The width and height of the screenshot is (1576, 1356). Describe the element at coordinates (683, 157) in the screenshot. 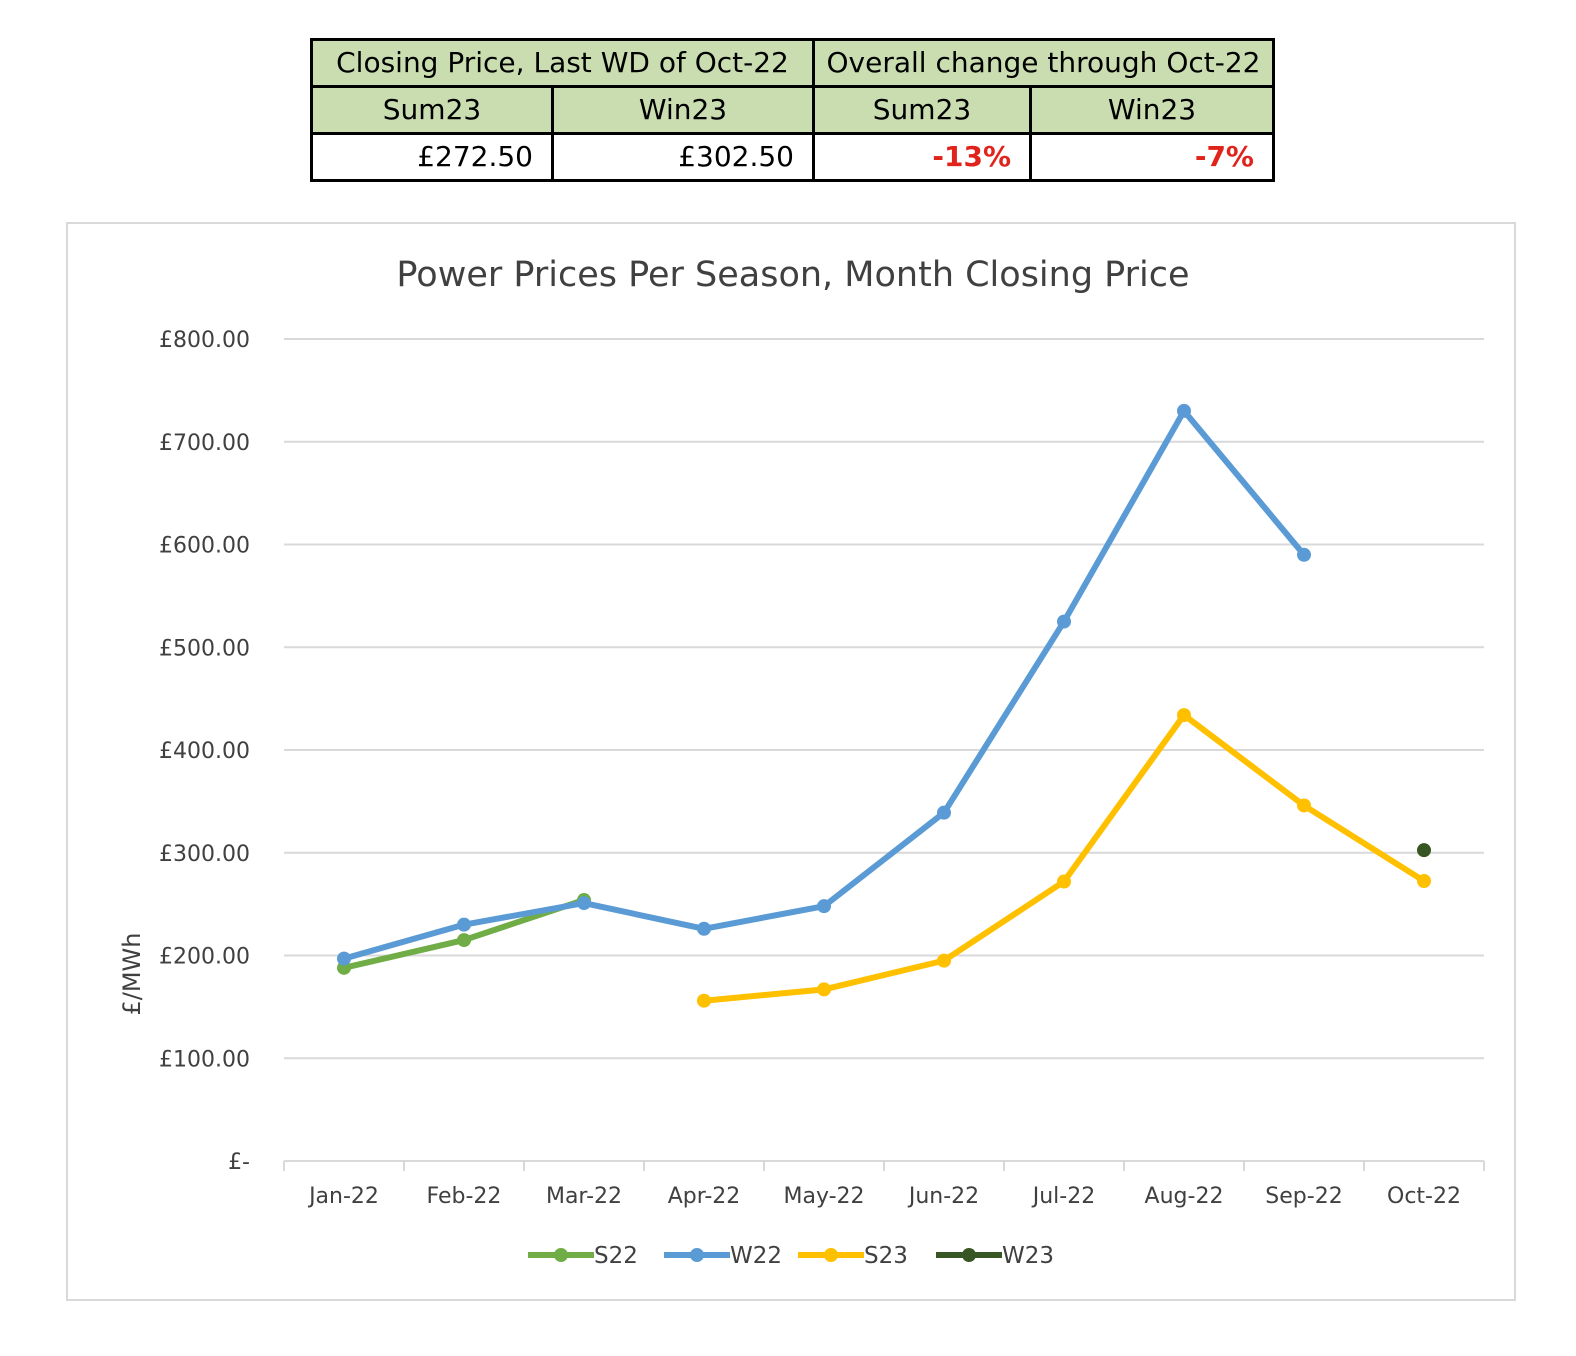

I see `win23-closing-price: £302.50` at that location.